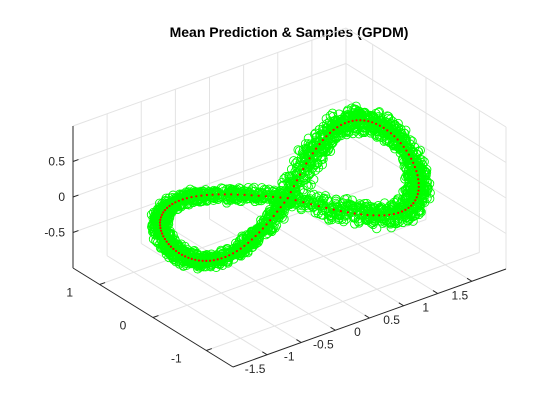  What do you see at coordinates (209, 77) in the screenshot?
I see `box-edge` at bounding box center [209, 77].